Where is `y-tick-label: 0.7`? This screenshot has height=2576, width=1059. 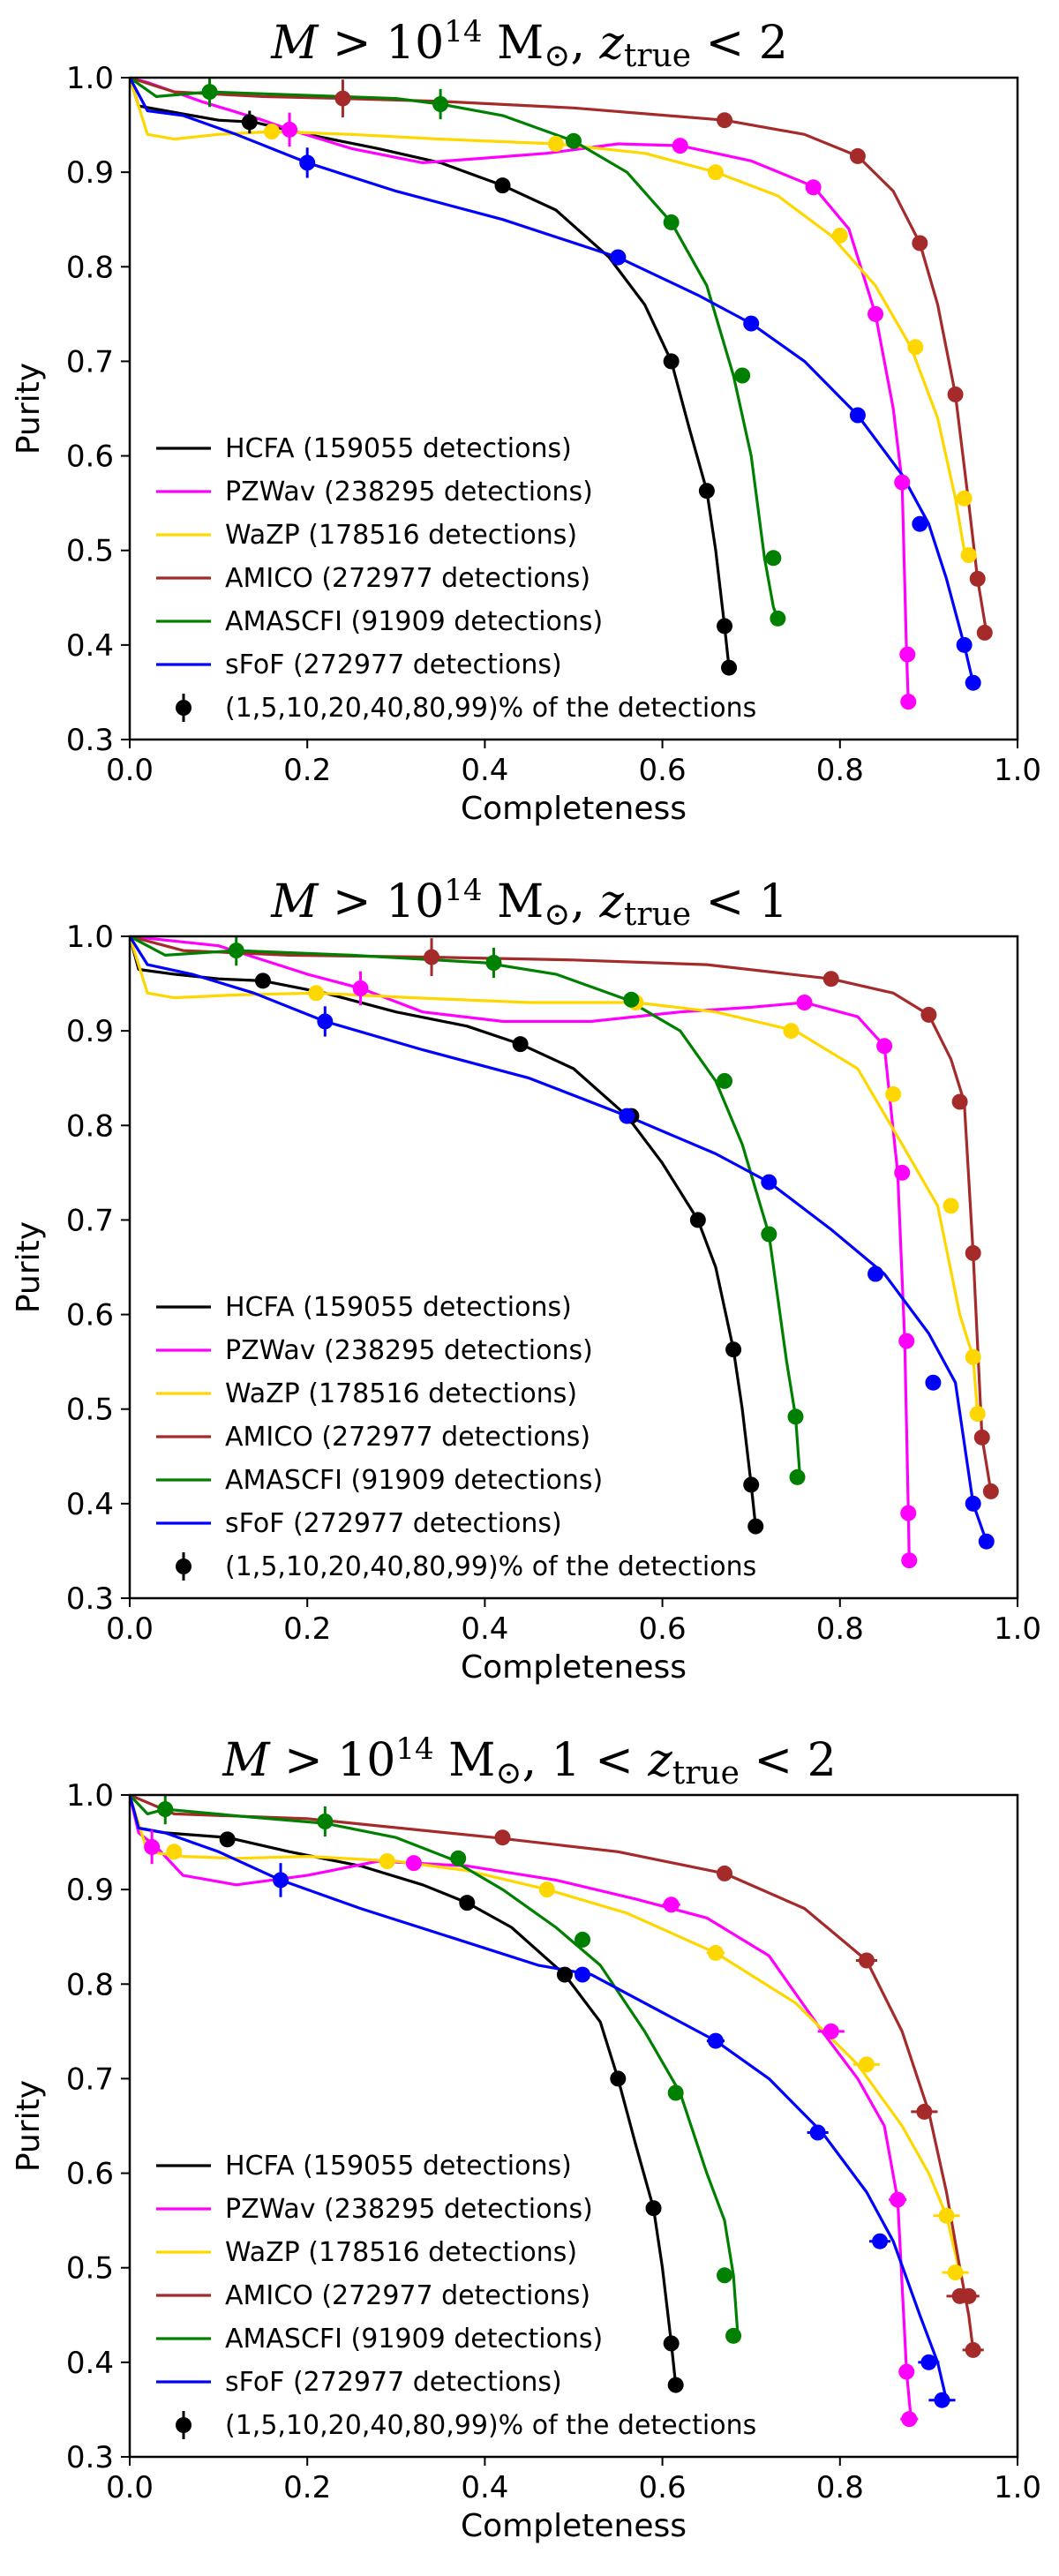 y-tick-label: 0.7 is located at coordinates (90, 1220).